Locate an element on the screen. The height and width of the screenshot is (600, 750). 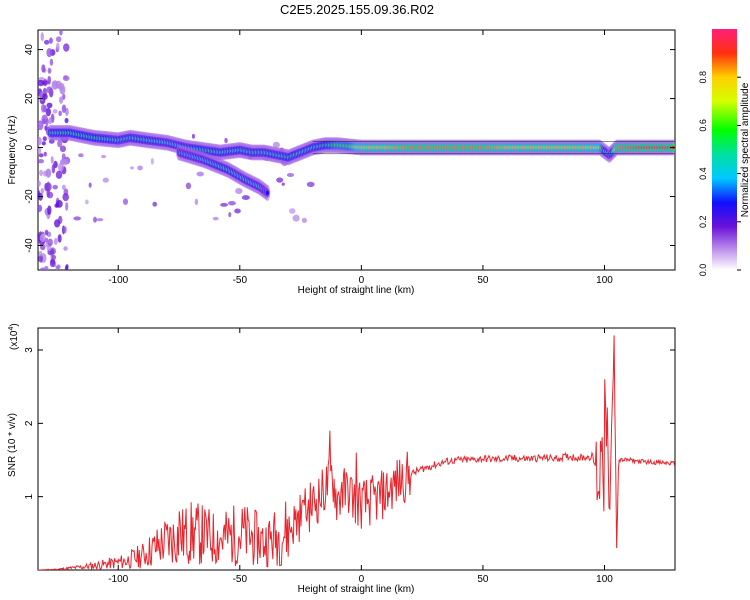
colorbar-scale is located at coordinates (724, 149).